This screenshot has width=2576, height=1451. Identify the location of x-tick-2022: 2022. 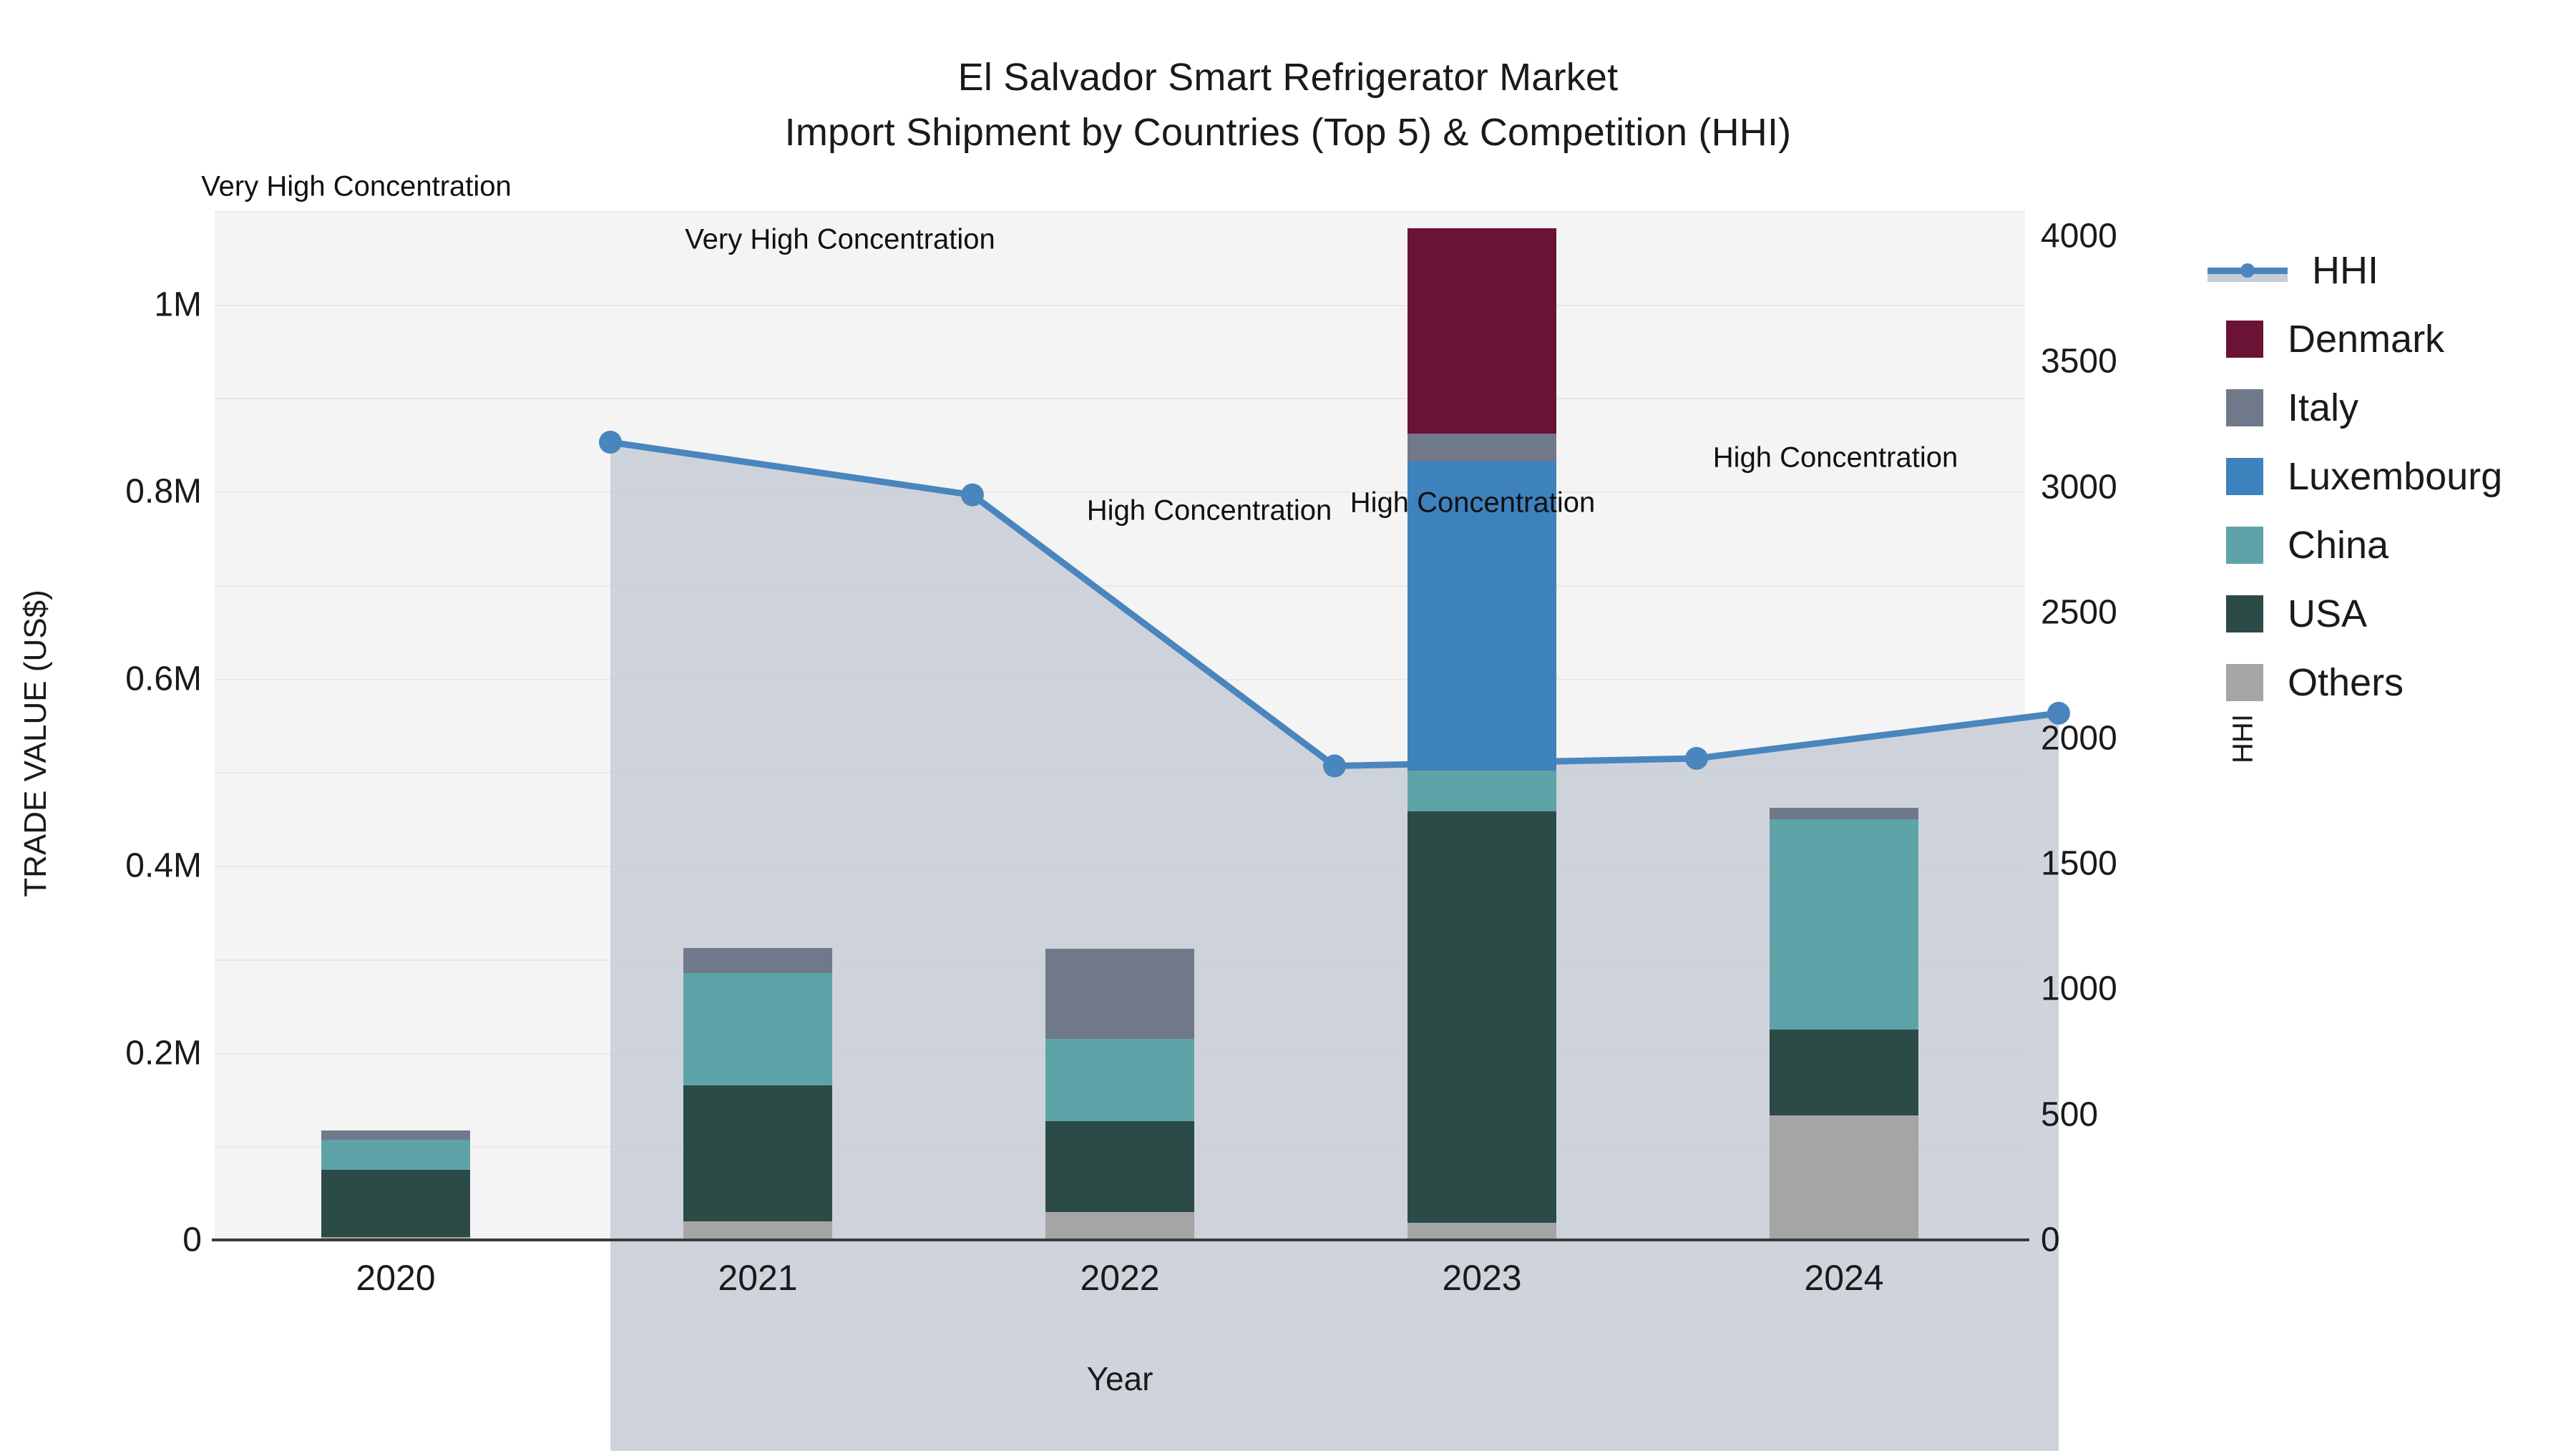
(1120, 1278).